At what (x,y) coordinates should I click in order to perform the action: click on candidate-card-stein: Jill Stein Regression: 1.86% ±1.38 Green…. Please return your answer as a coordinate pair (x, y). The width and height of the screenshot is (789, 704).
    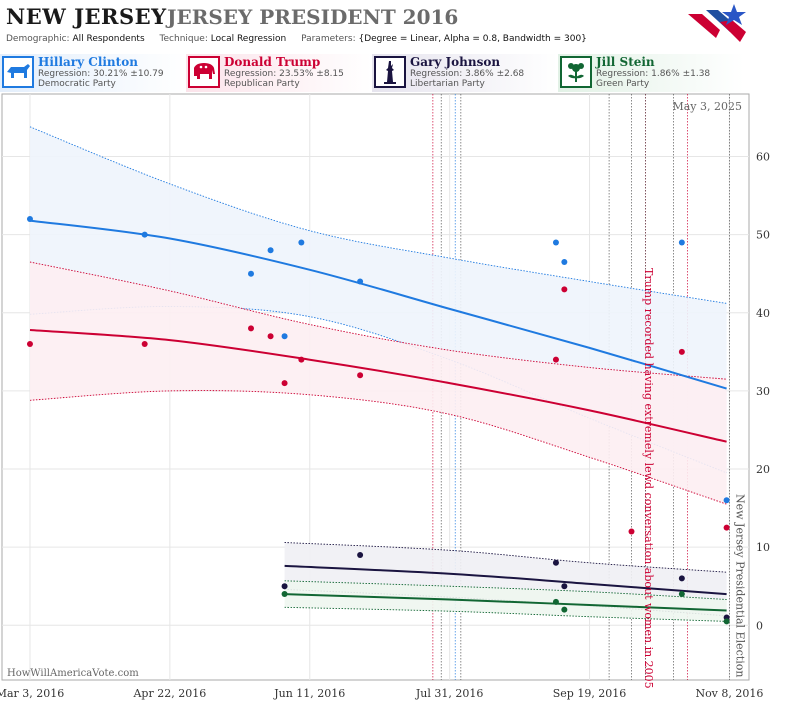
    Looking at the image, I should click on (651, 73).